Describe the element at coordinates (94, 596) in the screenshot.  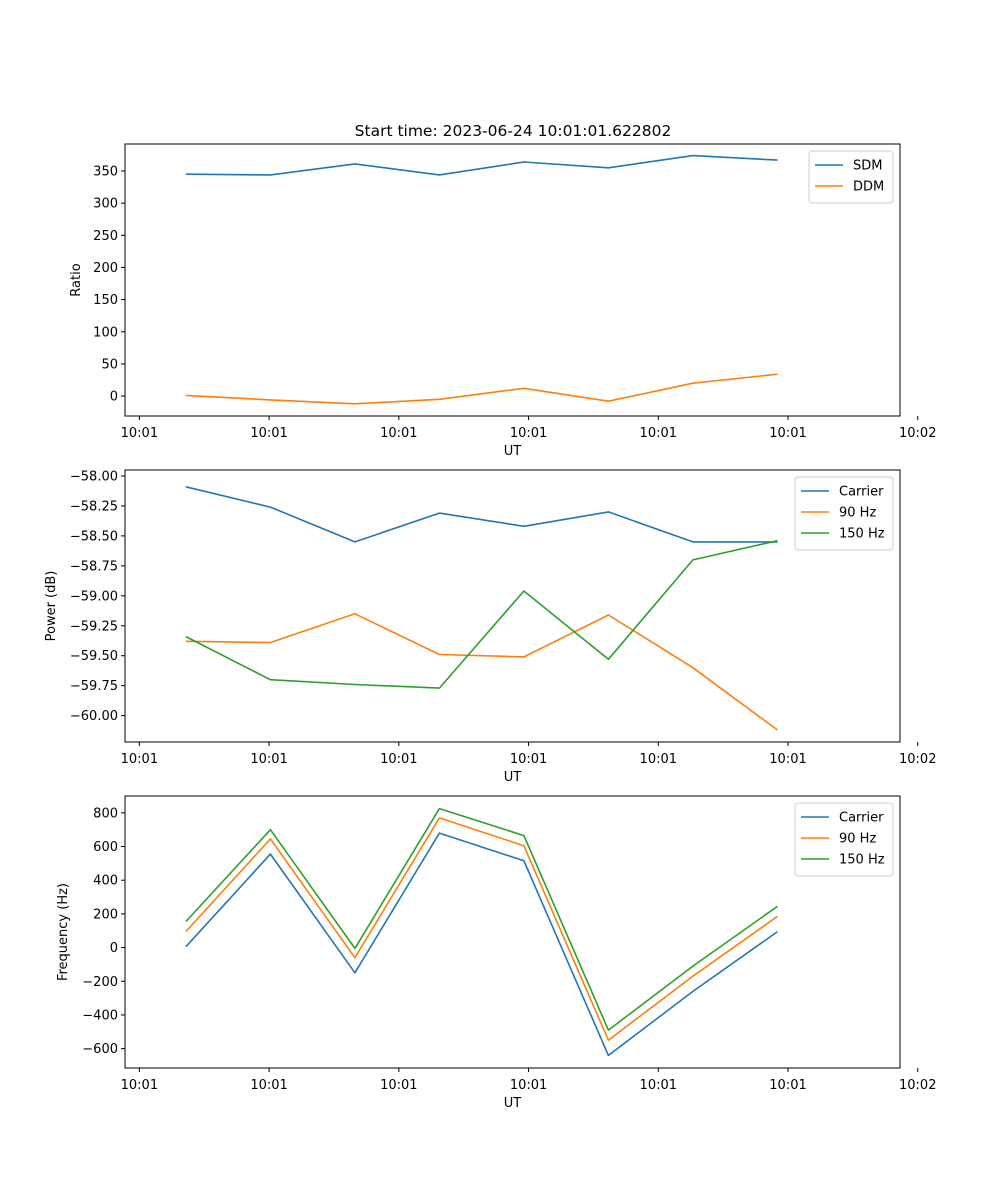
I see `y-tick-label: −59.00` at that location.